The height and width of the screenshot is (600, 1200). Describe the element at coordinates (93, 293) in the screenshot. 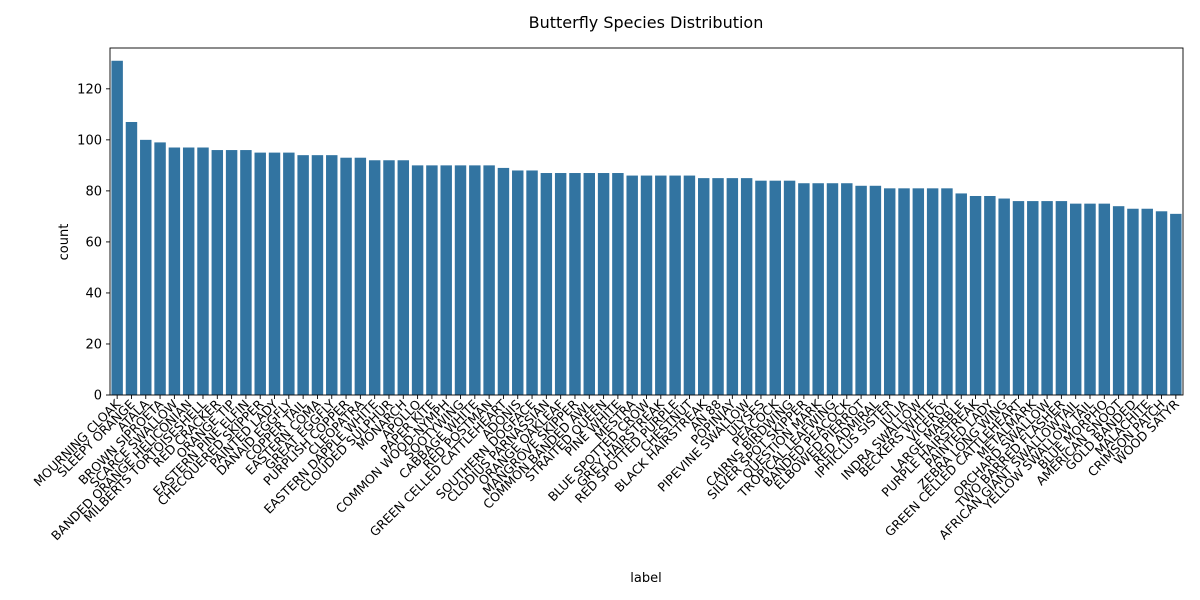

I see `y-tick-label: 40` at that location.